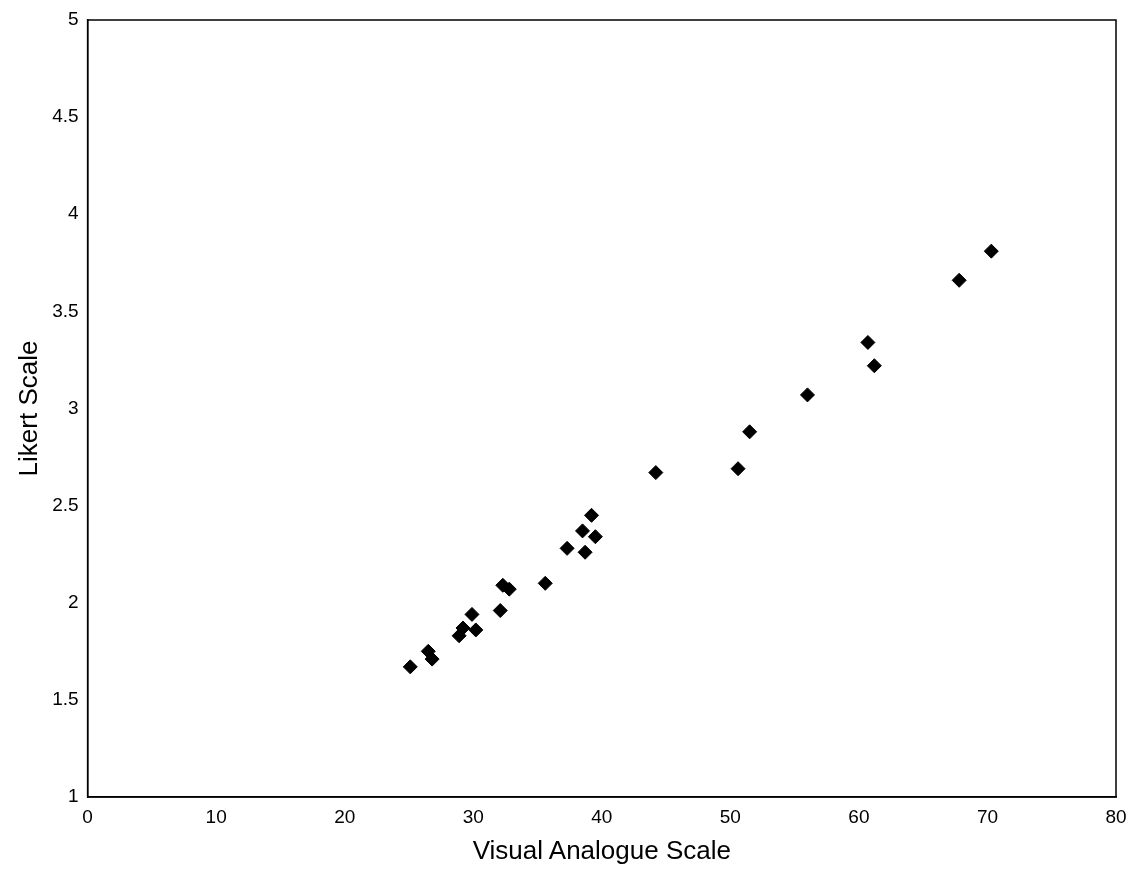  Describe the element at coordinates (602, 816) in the screenshot. I see `x-tick-label: 40` at that location.